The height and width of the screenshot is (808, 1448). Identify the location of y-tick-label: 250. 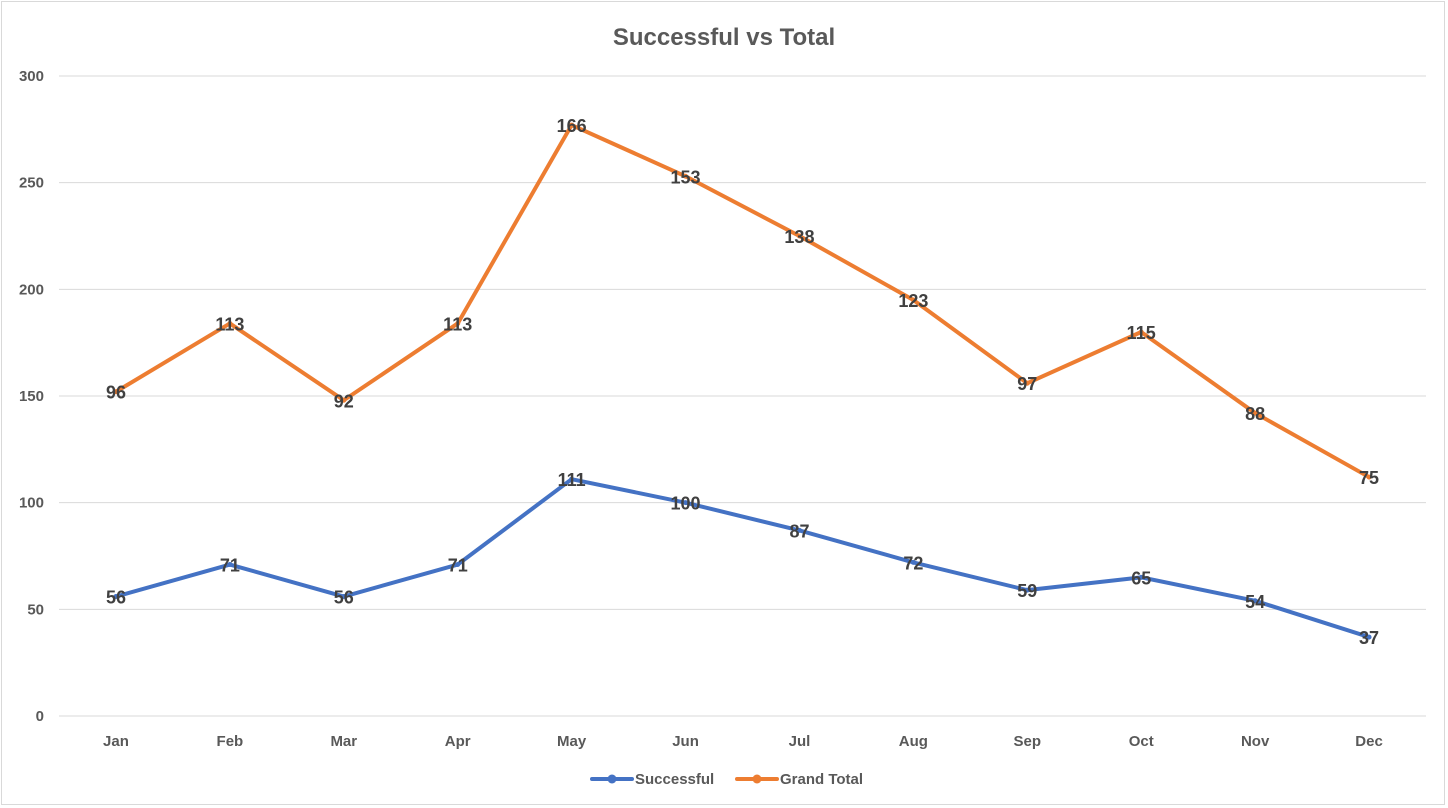
(31, 183).